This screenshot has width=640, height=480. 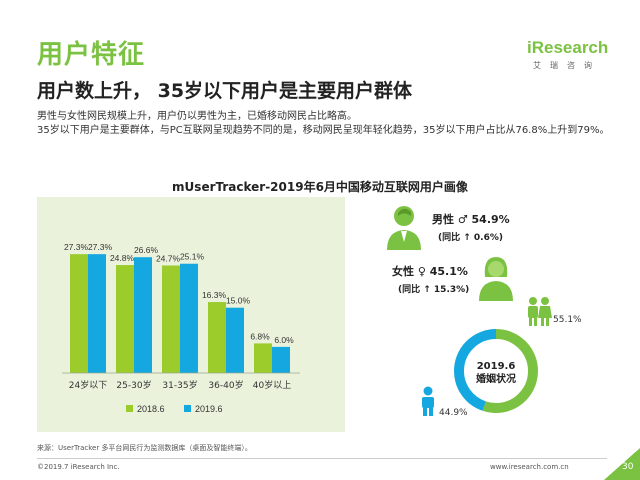 I want to click on female-share-label: 女性 ♀ 45.1%, so click(x=430, y=271).